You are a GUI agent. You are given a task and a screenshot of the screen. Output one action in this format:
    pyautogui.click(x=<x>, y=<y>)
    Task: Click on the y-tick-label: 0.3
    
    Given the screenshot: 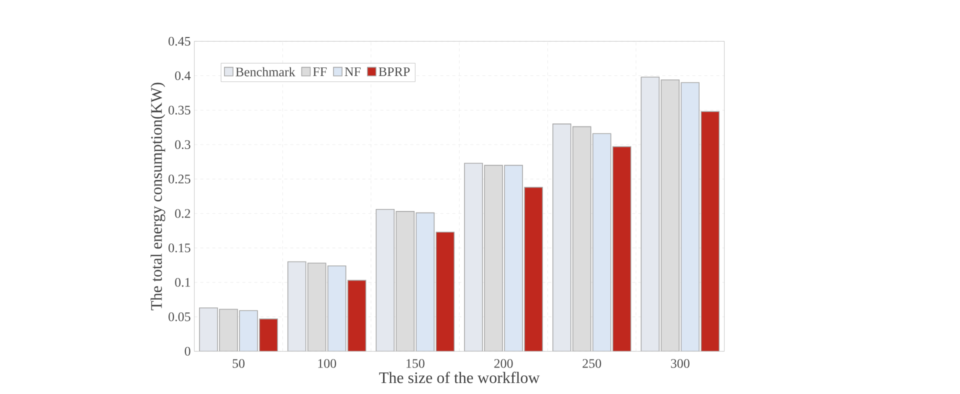 What is the action you would take?
    pyautogui.click(x=182, y=145)
    